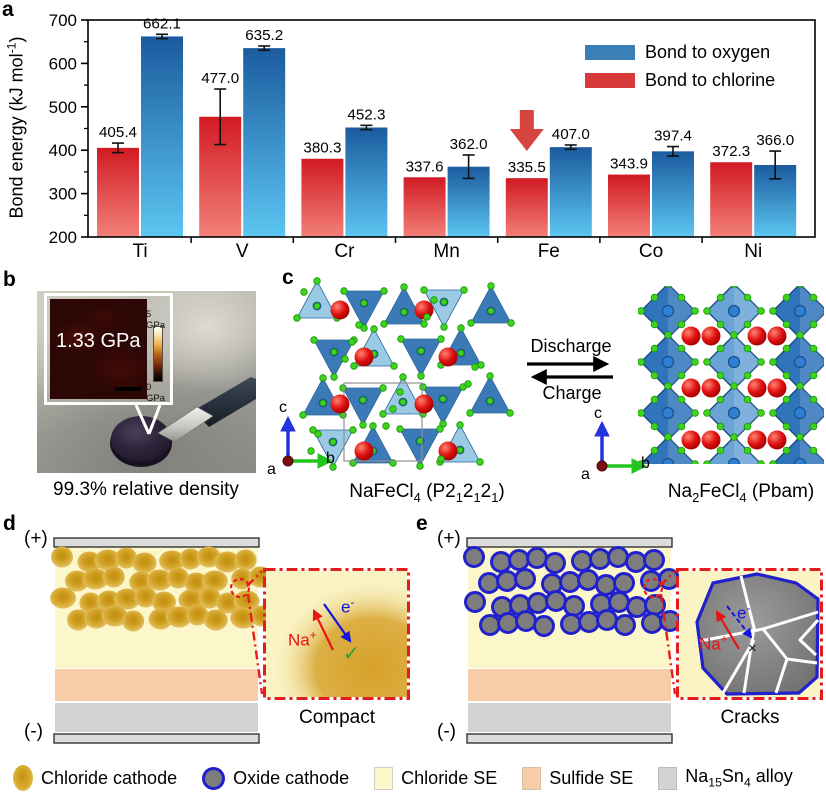  I want to click on compact-caption: Compact, so click(337, 717).